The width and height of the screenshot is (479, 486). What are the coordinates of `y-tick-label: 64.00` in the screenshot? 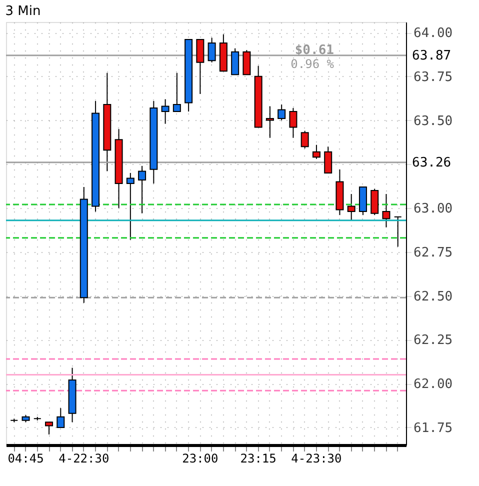 It's located at (433, 34).